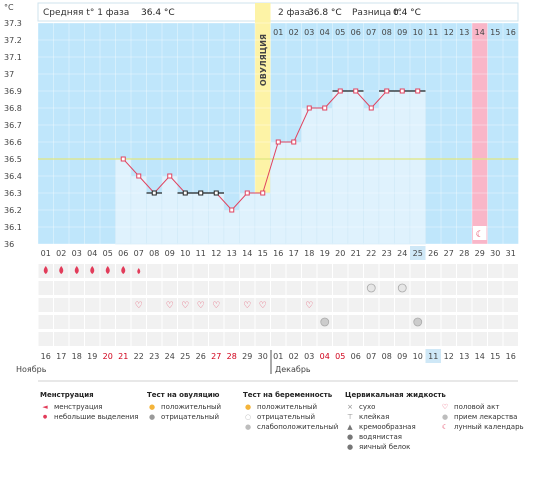 Image resolution: width=550 pixels, height=478 pixels. I want to click on y-tick-label: 37, so click(9, 74).